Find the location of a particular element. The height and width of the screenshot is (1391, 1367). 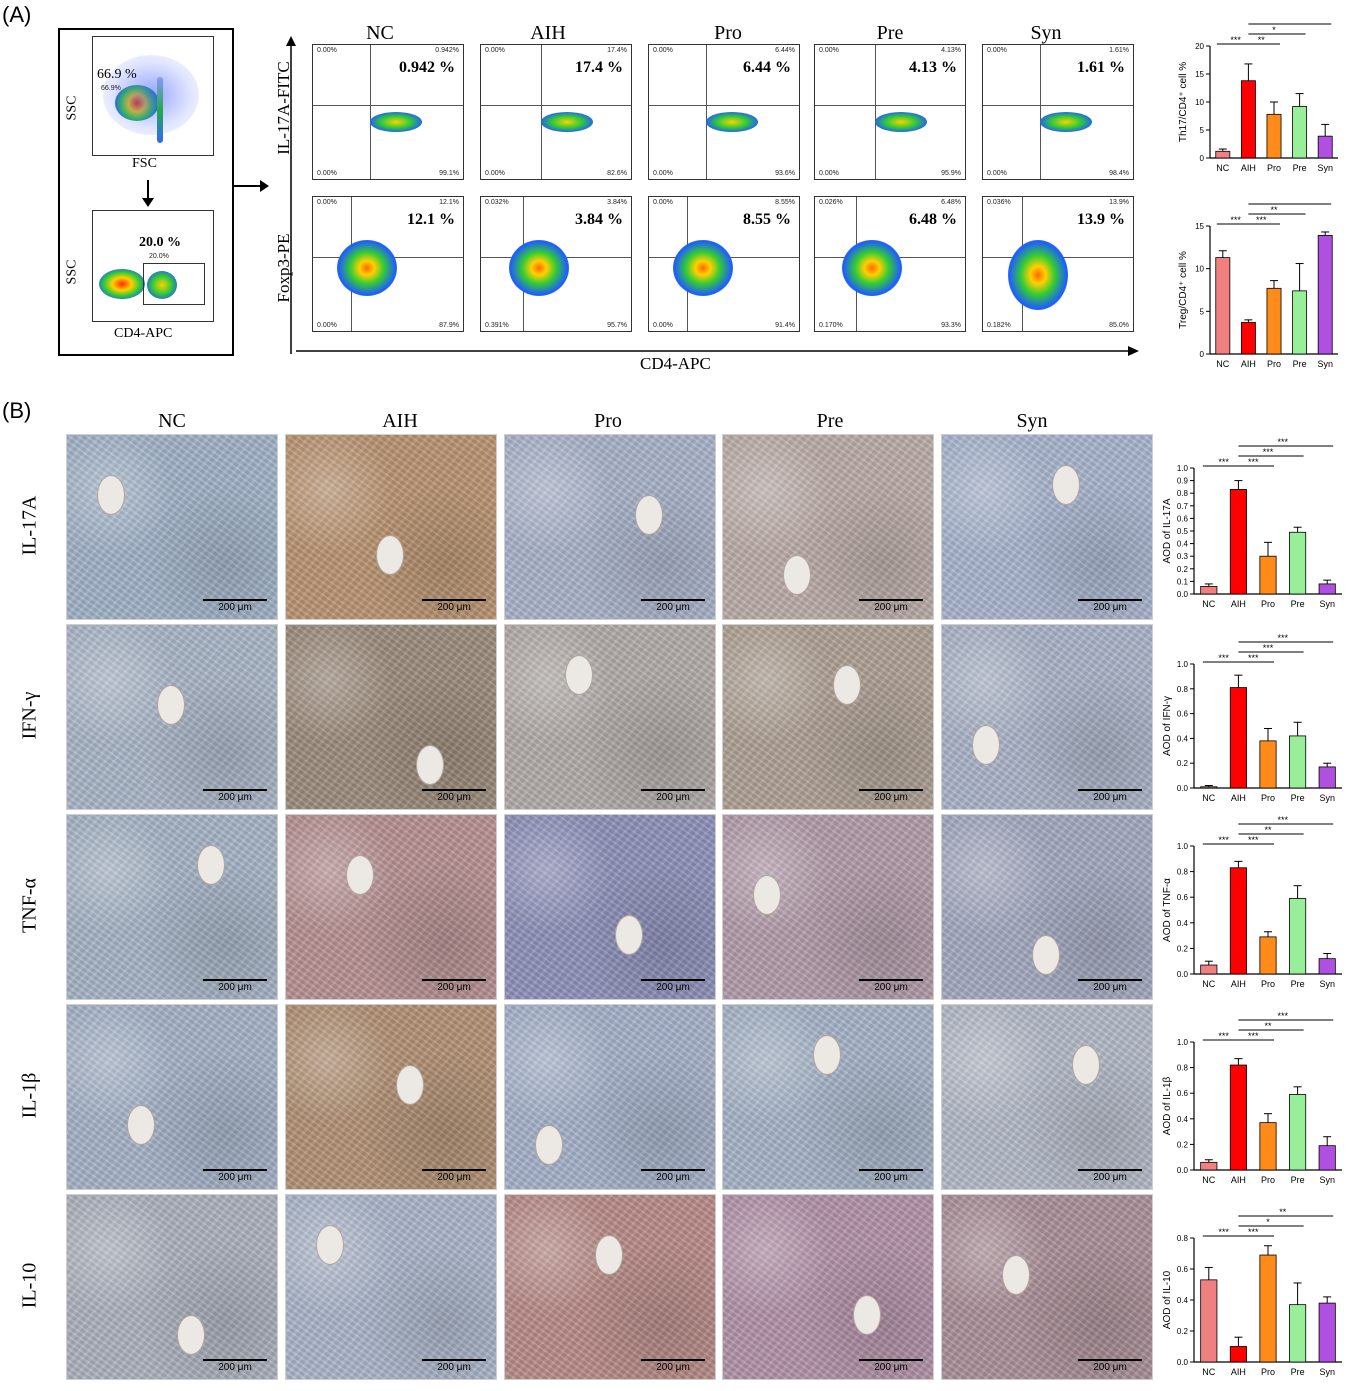

bar-pro is located at coordinates (1274, 136).